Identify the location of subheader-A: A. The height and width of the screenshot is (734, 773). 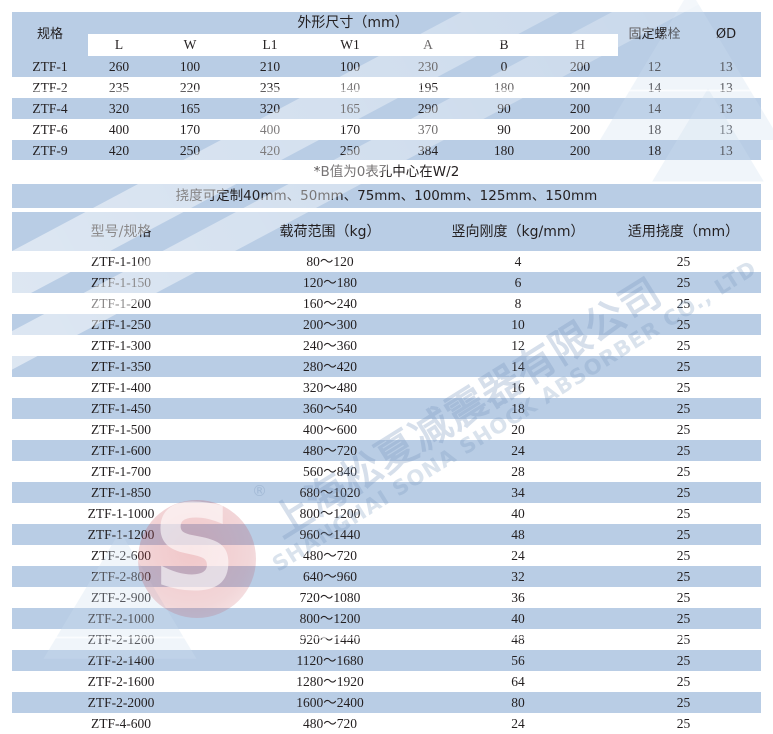
(428, 45).